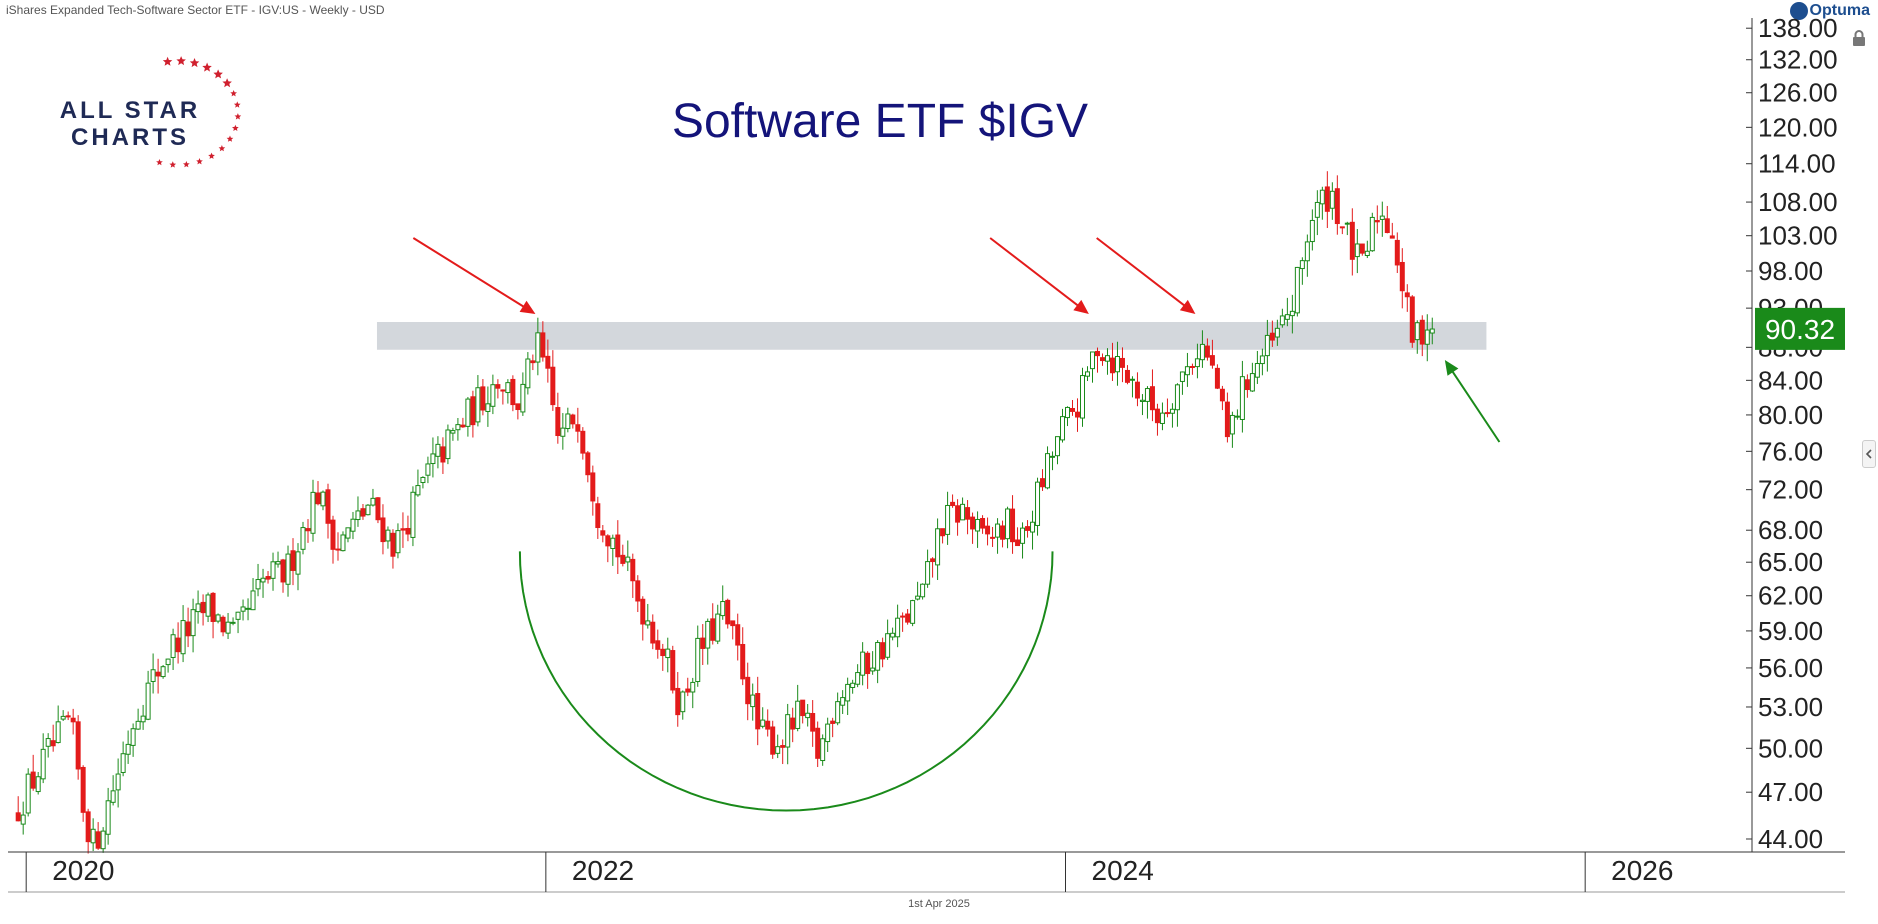 The image size is (1878, 924). Describe the element at coordinates (1798, 127) in the screenshot. I see `y-tick-label: 120.00` at that location.